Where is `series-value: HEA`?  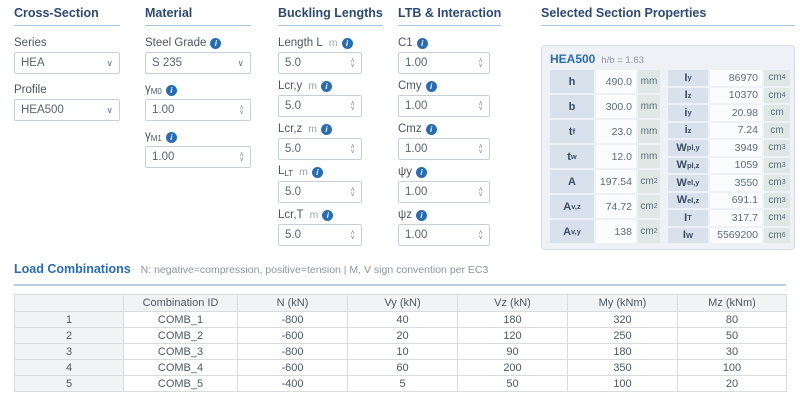 series-value: HEA is located at coordinates (33, 63).